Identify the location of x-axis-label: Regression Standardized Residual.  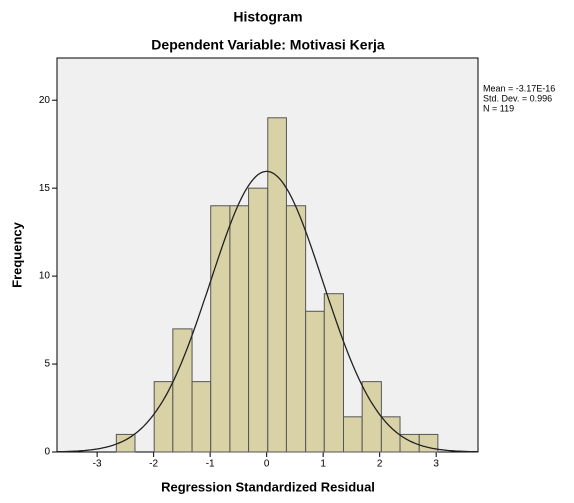
(268, 486).